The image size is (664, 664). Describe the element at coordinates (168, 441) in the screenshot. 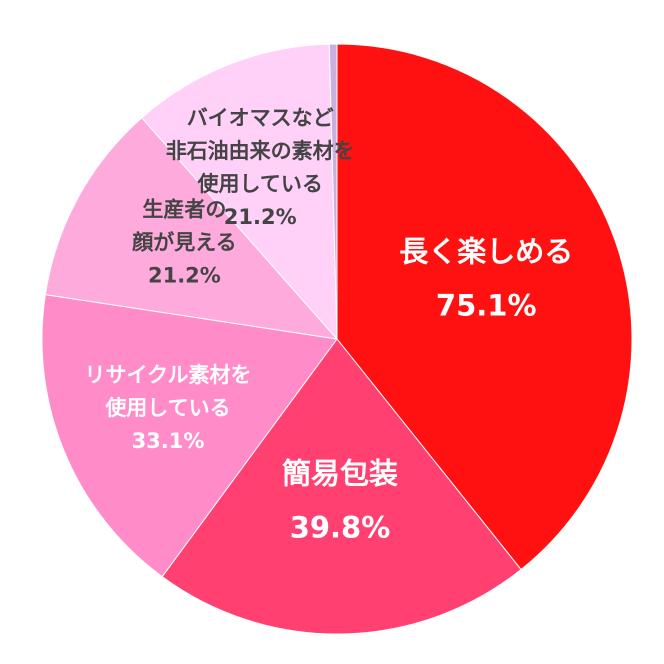

I see `slice-value-text: 33.1%` at that location.